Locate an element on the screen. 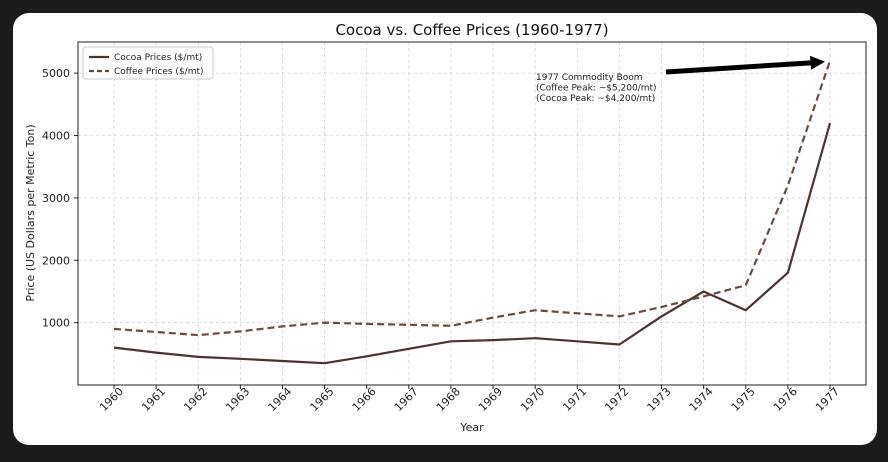 The height and width of the screenshot is (462, 888). legend: Cocoa Prices ($/mt) Coffee Prices ($/mt) is located at coordinates (148, 63).